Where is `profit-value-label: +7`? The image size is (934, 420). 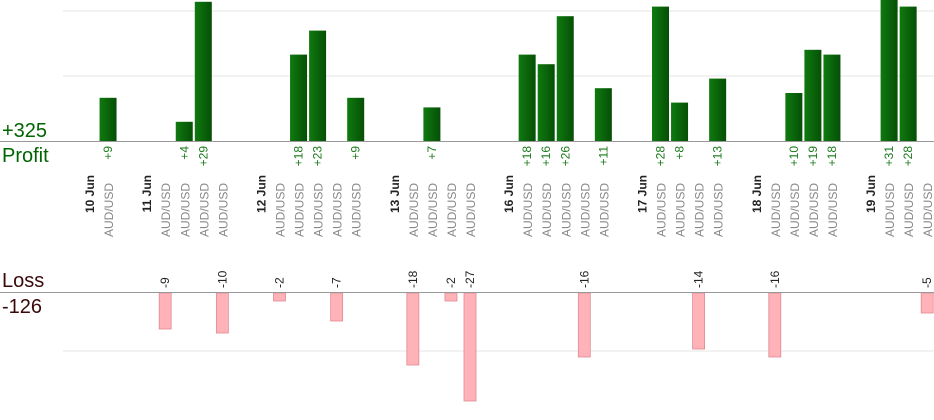 profit-value-label: +7 is located at coordinates (432, 153).